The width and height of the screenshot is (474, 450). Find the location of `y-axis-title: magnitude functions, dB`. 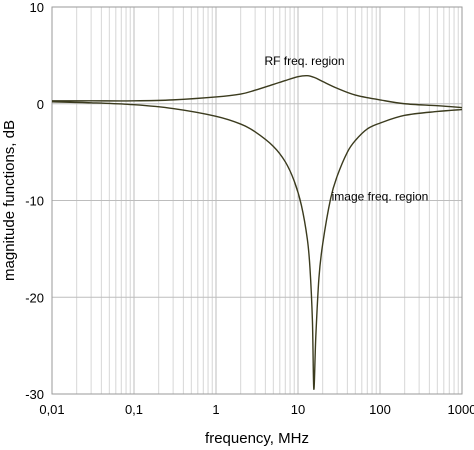

y-axis-title: magnitude functions, dB is located at coordinates (9, 200).